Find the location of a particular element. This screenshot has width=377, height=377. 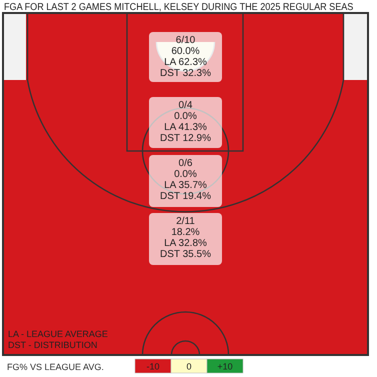

text: DST - DISTRIBUTION is located at coordinates (53, 345).